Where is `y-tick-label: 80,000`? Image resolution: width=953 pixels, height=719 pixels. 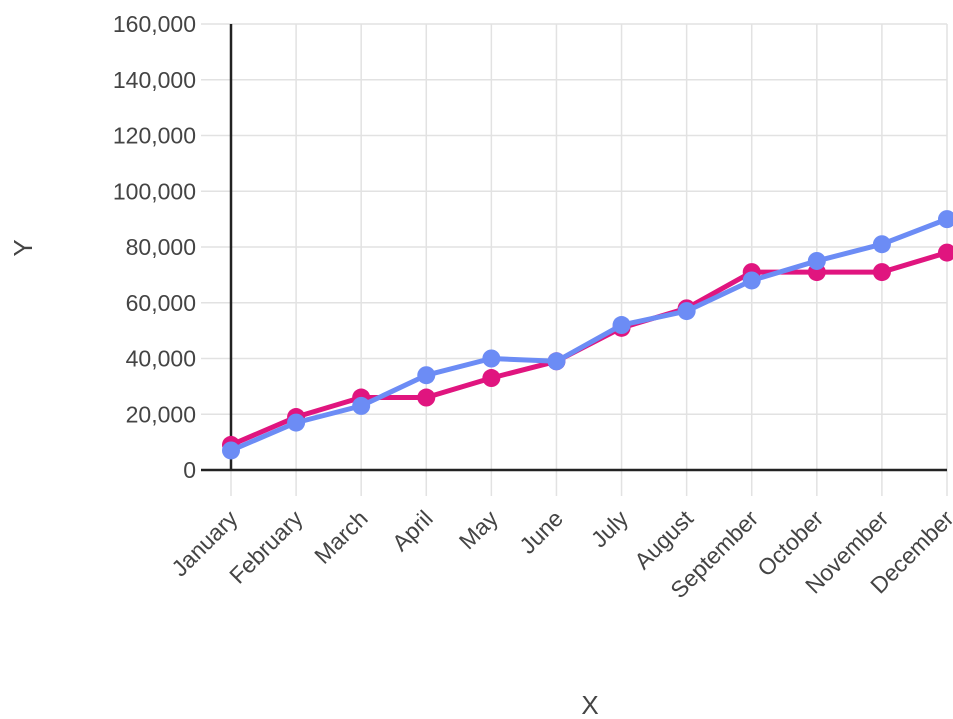
y-tick-label: 80,000 is located at coordinates (161, 247).